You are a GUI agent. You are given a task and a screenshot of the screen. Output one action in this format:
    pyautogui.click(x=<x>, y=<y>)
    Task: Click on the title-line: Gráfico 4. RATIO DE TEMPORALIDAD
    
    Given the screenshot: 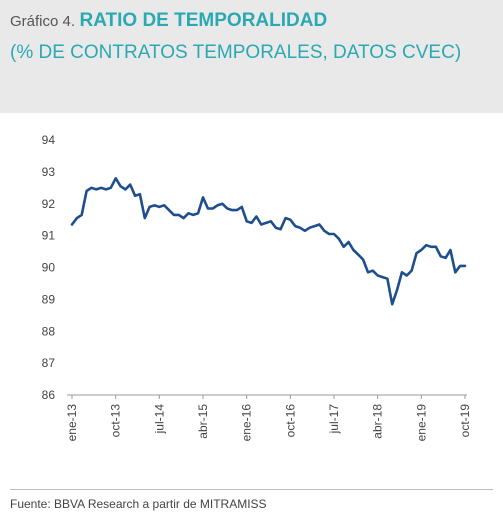 What is the action you would take?
    pyautogui.click(x=168, y=21)
    